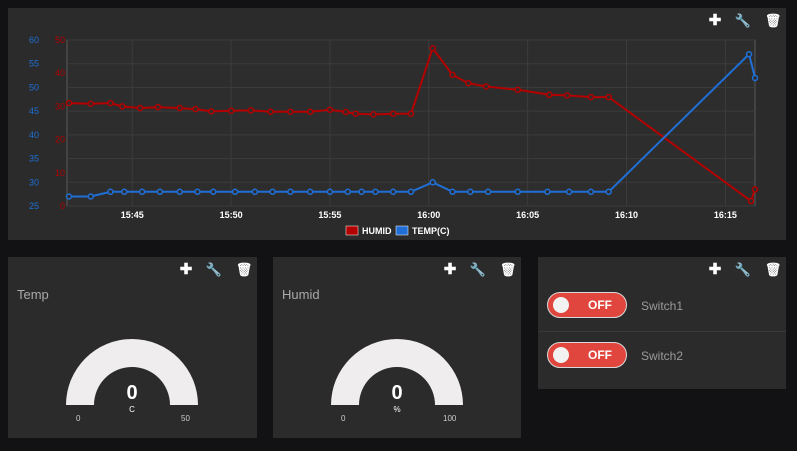 The width and height of the screenshot is (797, 451). Describe the element at coordinates (34, 111) in the screenshot. I see `y-left-tick-label: 45` at that location.